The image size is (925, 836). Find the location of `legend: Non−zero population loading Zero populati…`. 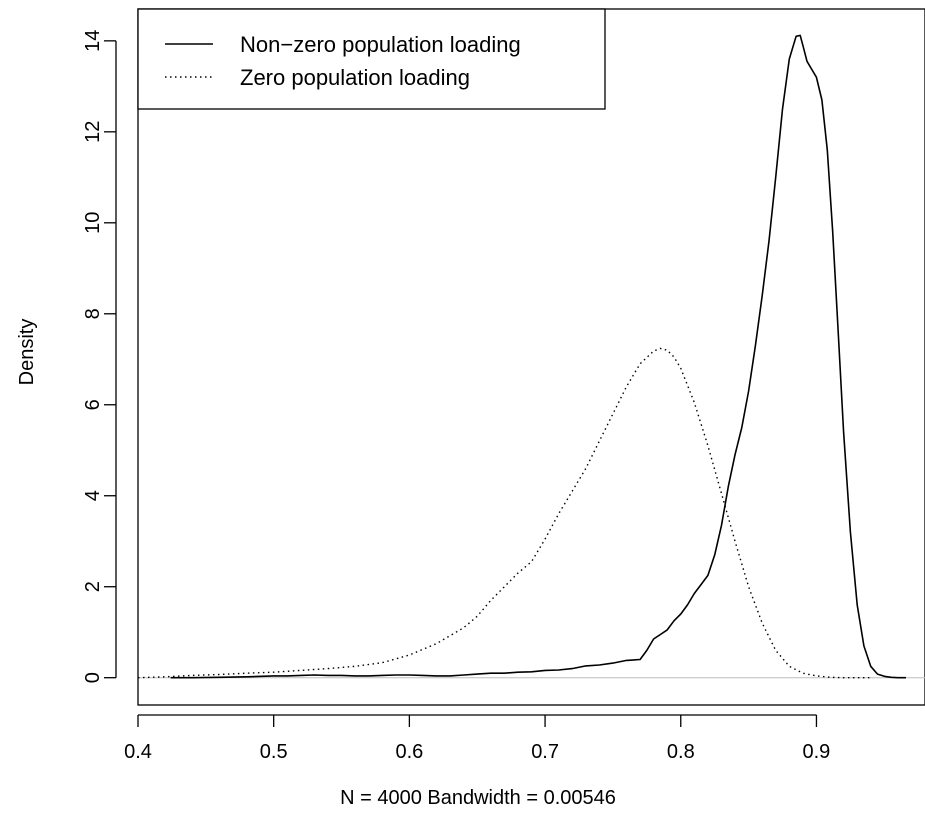

legend: Non−zero population loading Zero populati… is located at coordinates (371, 59).